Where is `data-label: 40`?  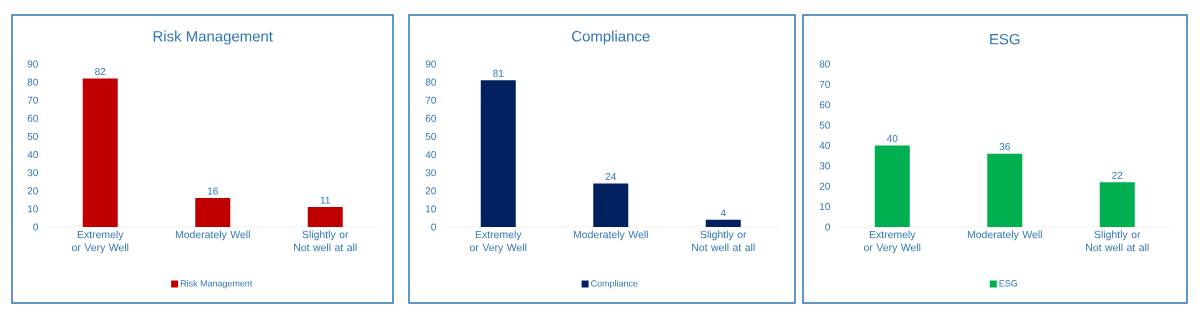
data-label: 40 is located at coordinates (892, 138).